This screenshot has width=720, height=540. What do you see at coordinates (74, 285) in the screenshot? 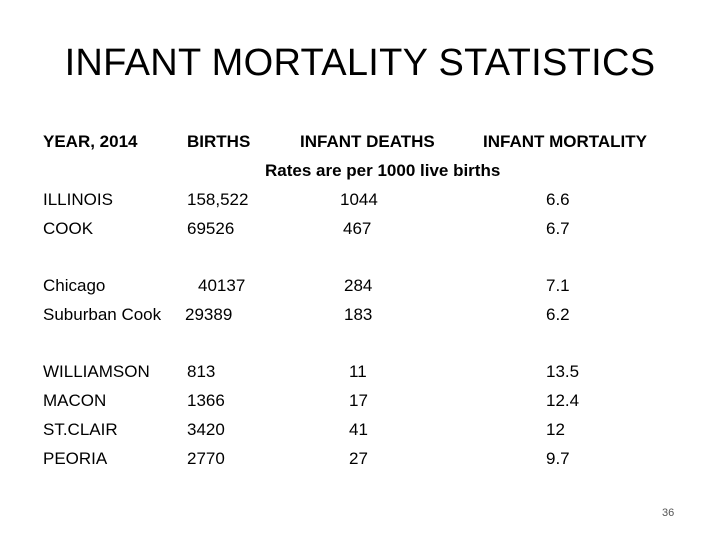
I see `row-name: Chicago` at bounding box center [74, 285].